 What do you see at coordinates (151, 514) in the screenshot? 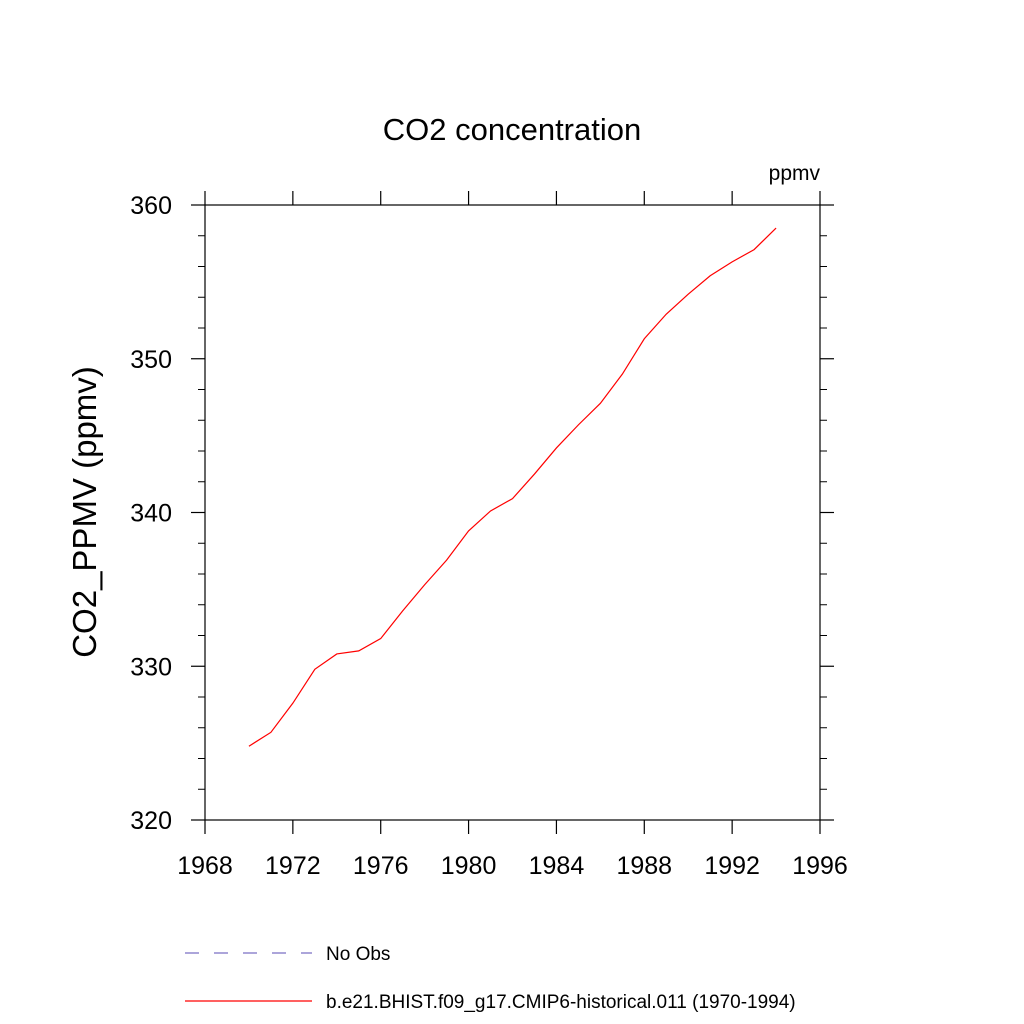
I see `y-tick-label: 340` at bounding box center [151, 514].